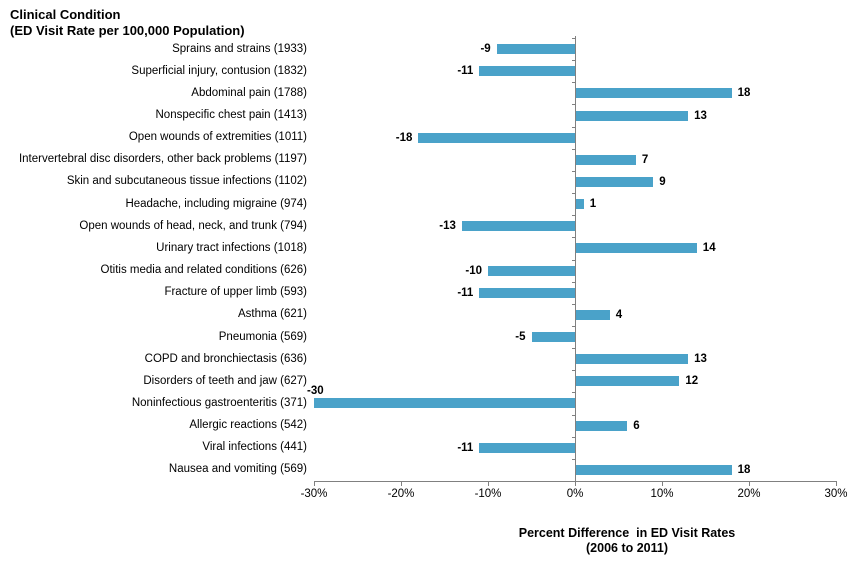 This screenshot has width=860, height=562. I want to click on bar-value-label: 12, so click(692, 381).